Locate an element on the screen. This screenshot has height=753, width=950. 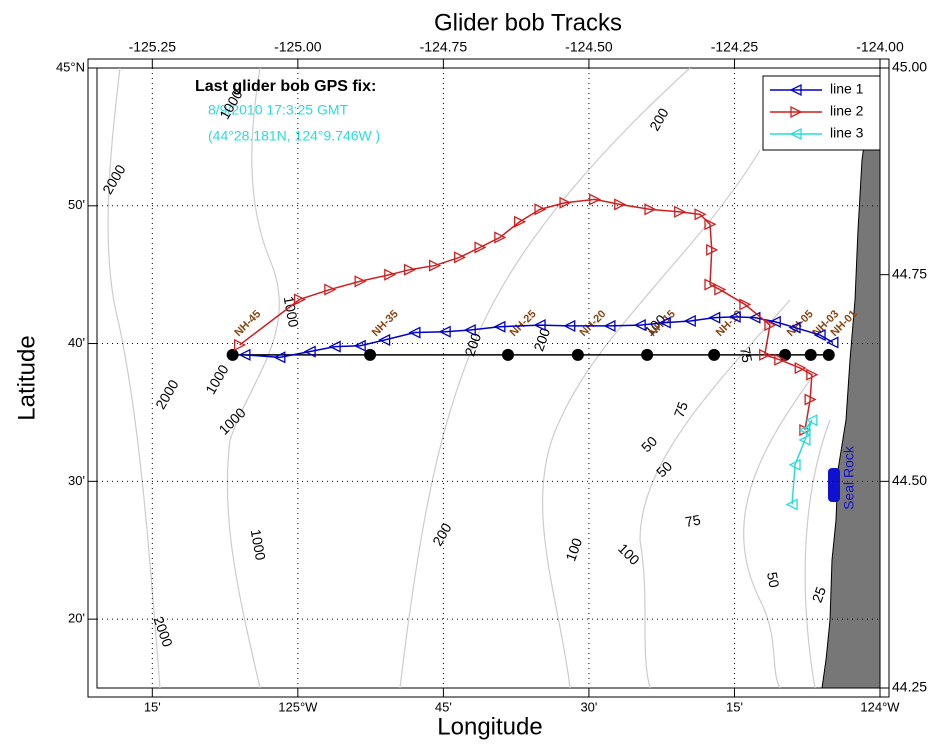
x-top-tick-label: -125.25 is located at coordinates (153, 47).